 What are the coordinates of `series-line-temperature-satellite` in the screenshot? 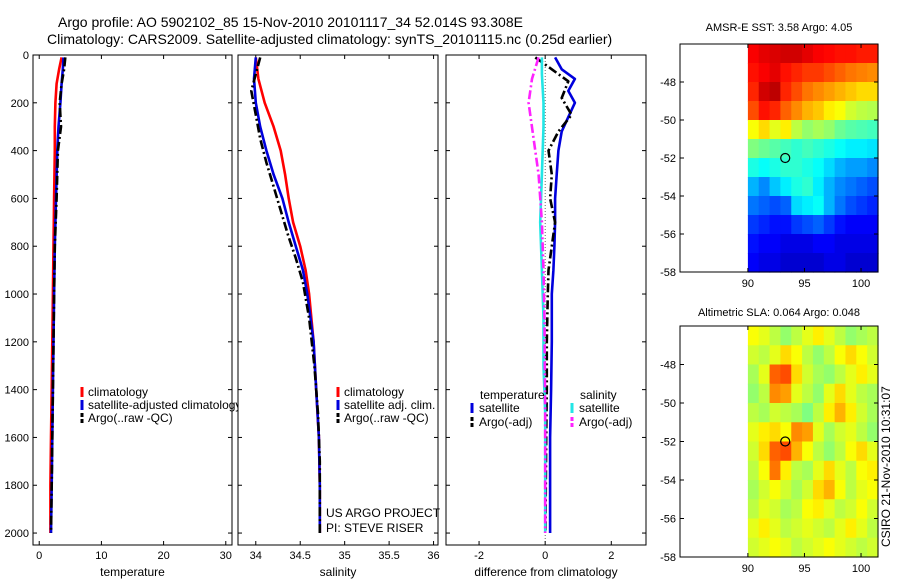 It's located at (562, 294).